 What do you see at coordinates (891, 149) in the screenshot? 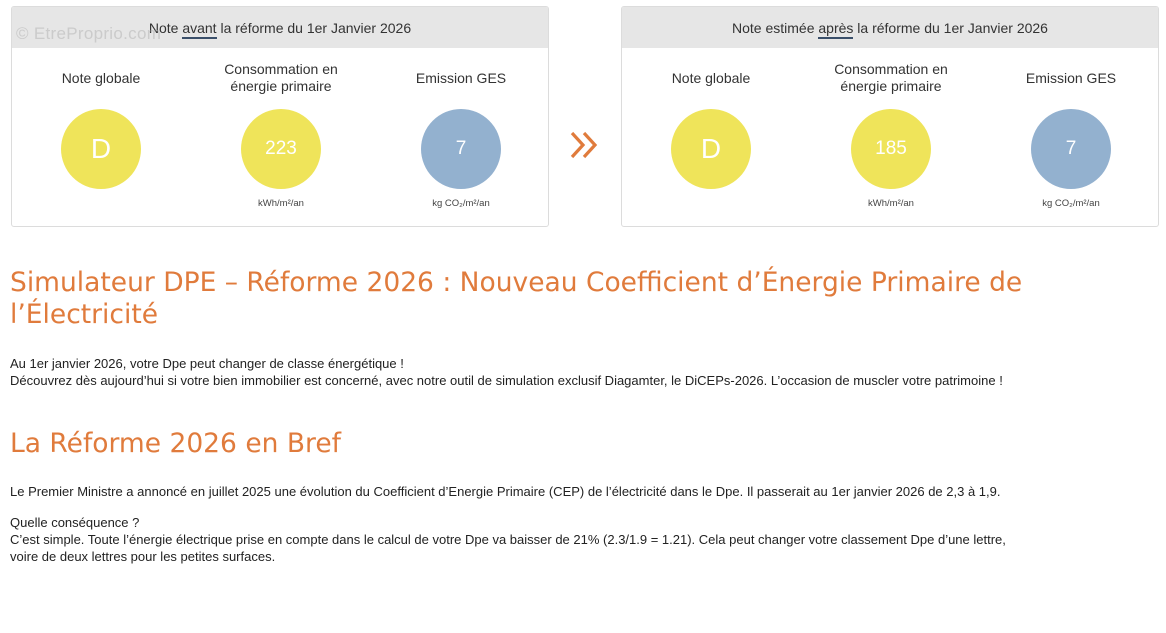
I see `energy-value-circle: 185` at bounding box center [891, 149].